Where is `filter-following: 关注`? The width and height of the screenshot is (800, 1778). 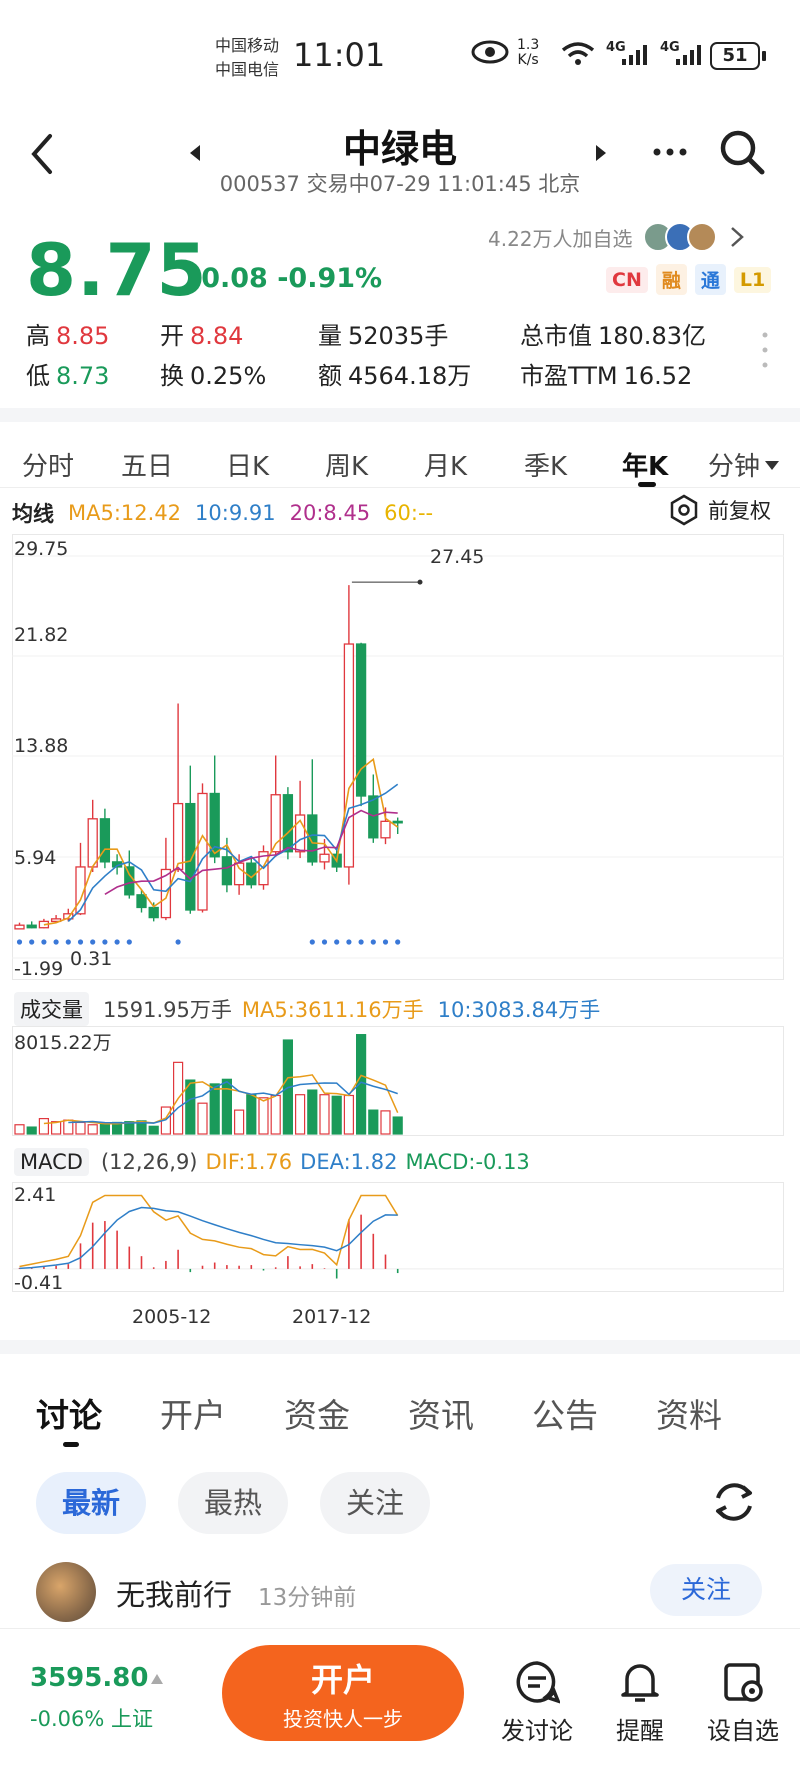 filter-following: 关注 is located at coordinates (375, 1503).